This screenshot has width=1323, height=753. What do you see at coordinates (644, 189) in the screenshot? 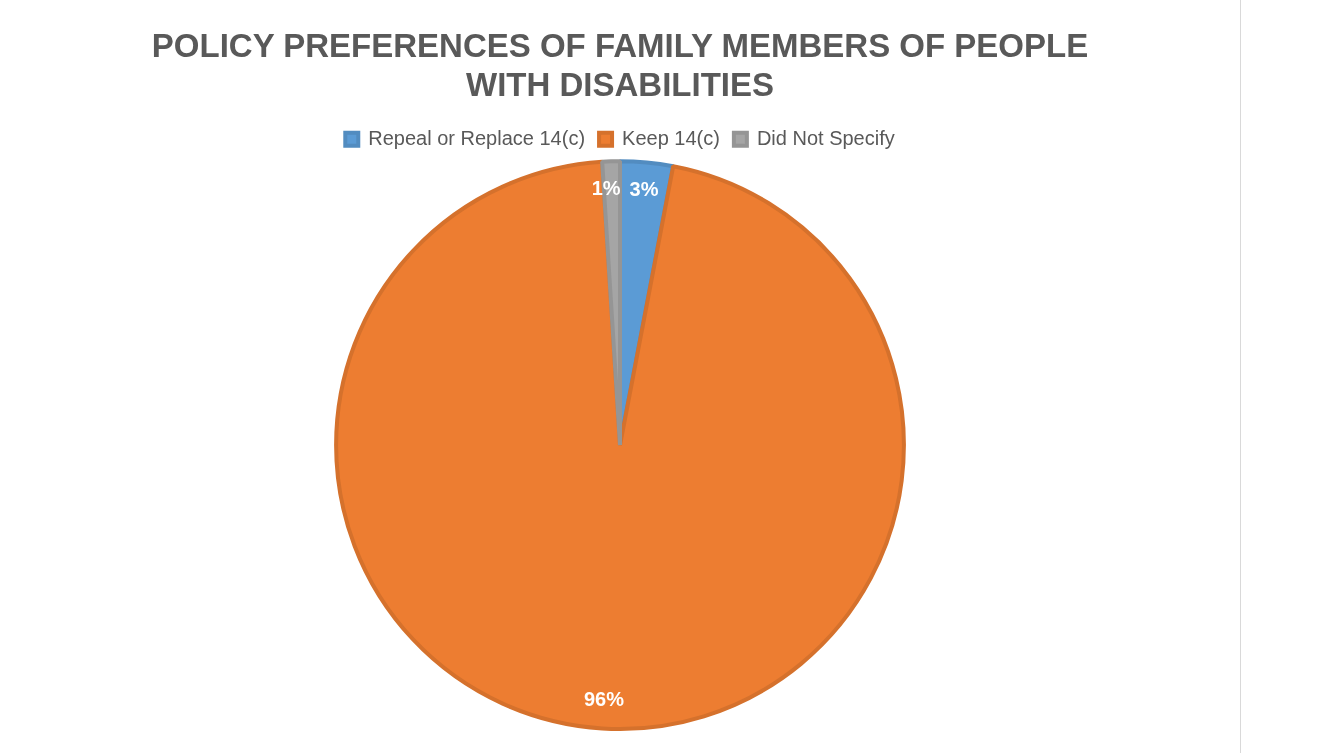
I see `data-label: 3%` at bounding box center [644, 189].